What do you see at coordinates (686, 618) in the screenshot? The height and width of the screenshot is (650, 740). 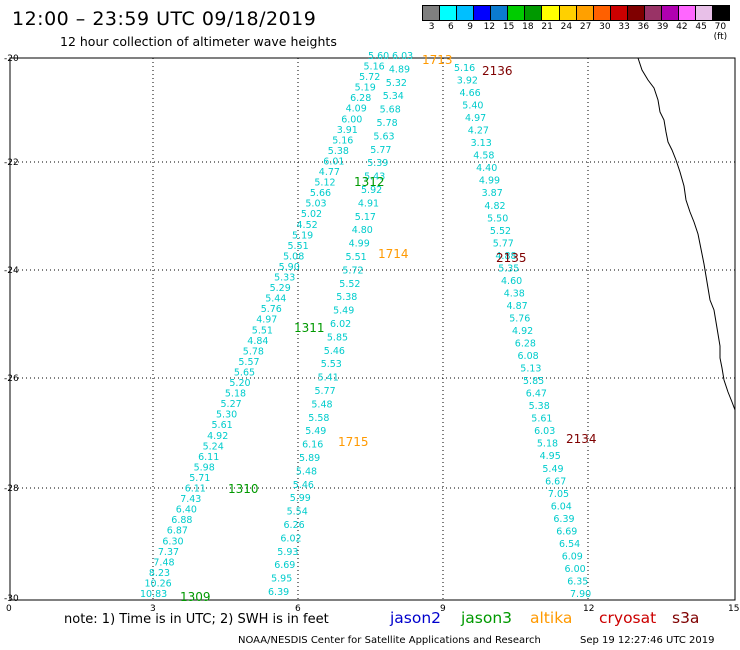 I see `satellite-s3a: s3a` at bounding box center [686, 618].